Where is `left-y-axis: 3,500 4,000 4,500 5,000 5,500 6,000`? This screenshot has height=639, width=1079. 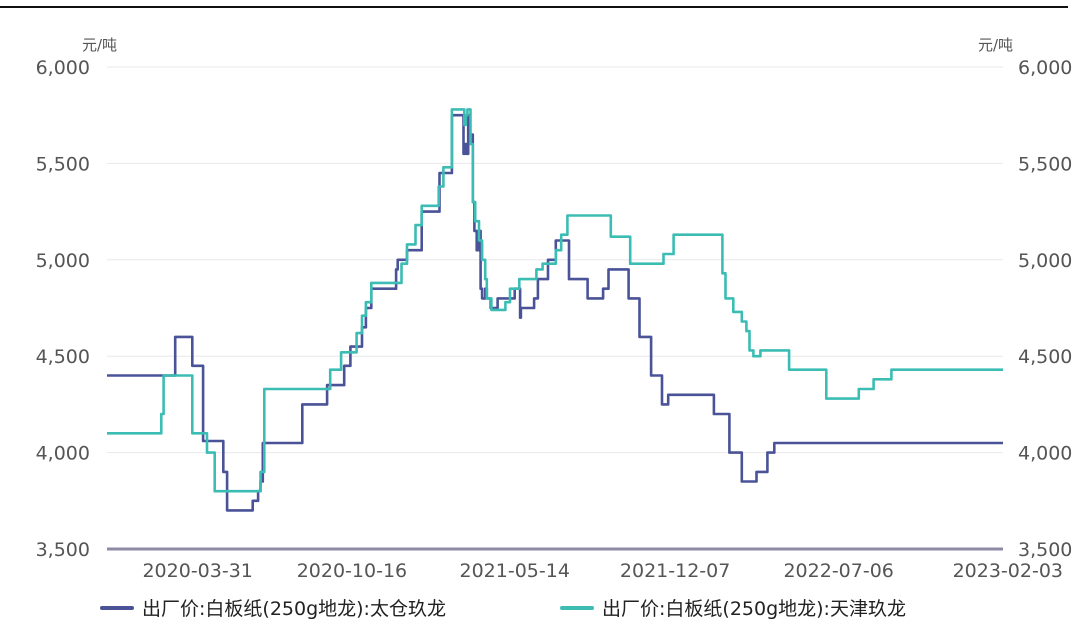 left-y-axis: 3,500 4,000 4,500 5,000 5,500 6,000 is located at coordinates (63, 309).